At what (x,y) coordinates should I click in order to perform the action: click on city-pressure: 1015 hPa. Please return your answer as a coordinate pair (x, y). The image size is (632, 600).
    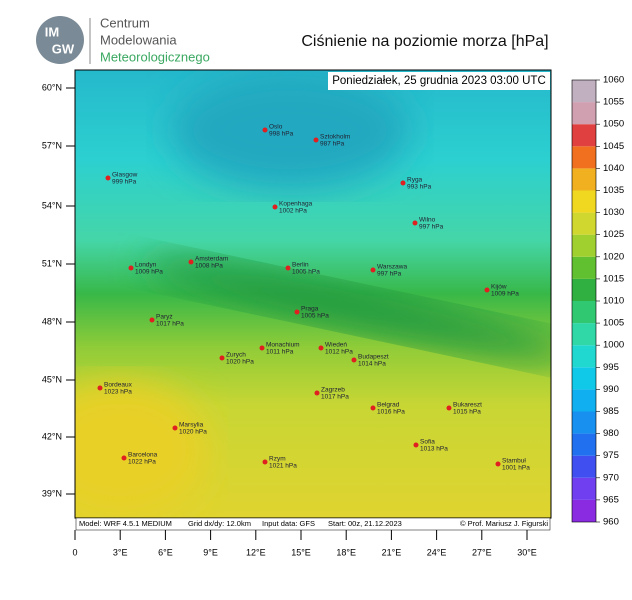
    Looking at the image, I should click on (467, 412).